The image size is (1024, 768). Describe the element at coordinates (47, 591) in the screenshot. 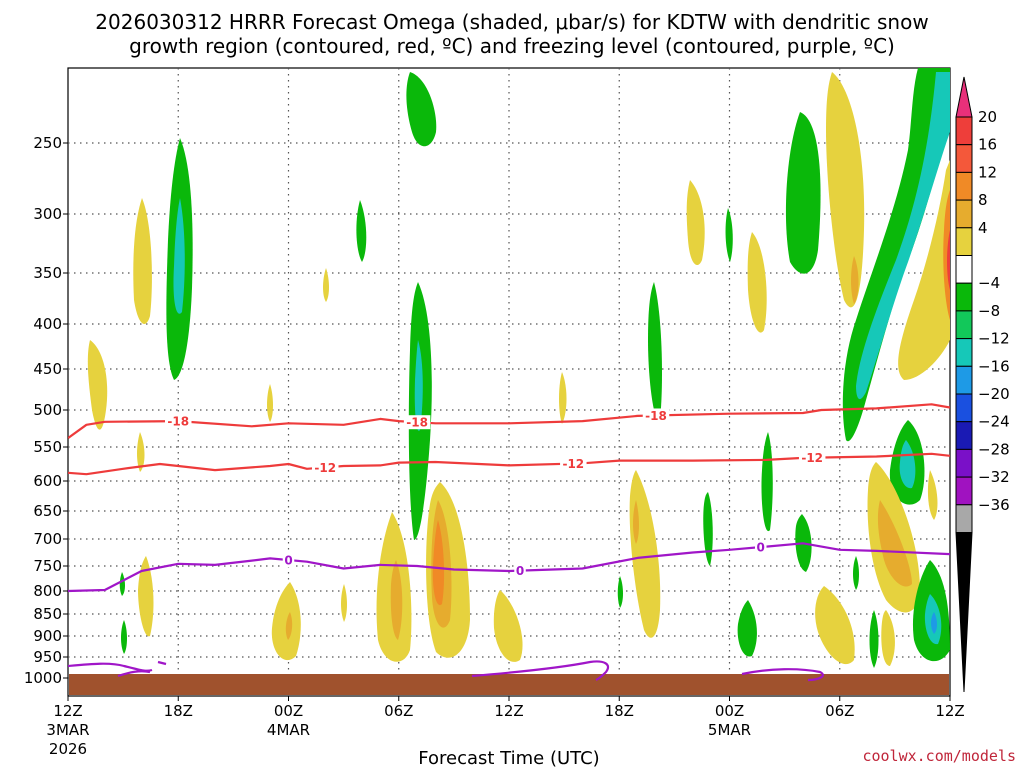

I see `y-tick-label: 800` at that location.